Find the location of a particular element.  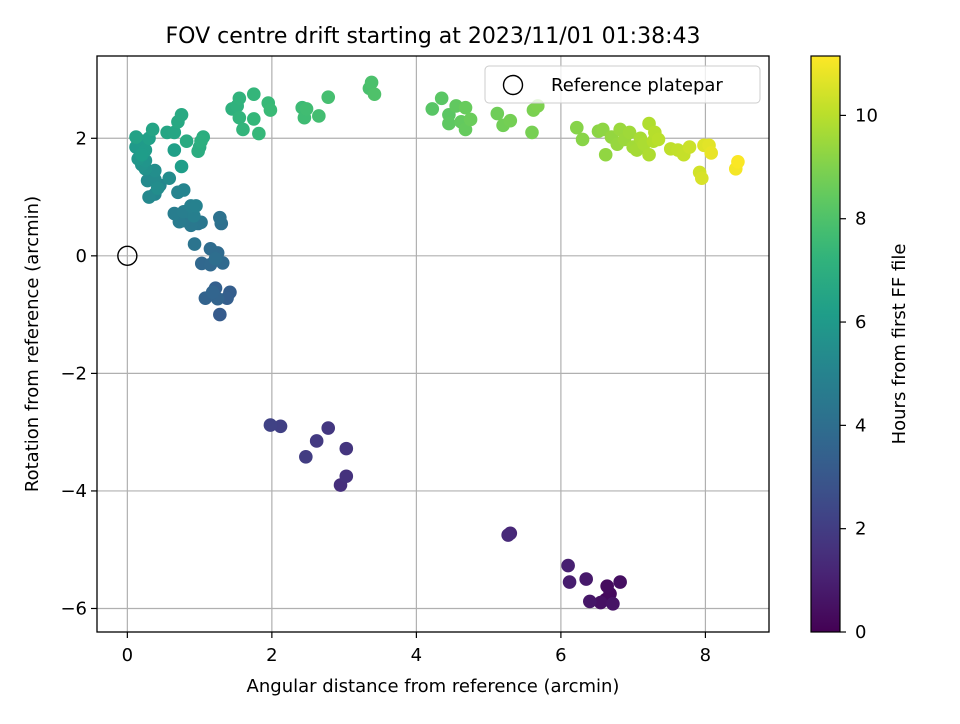

legend-marker-reference is located at coordinates (513, 85).